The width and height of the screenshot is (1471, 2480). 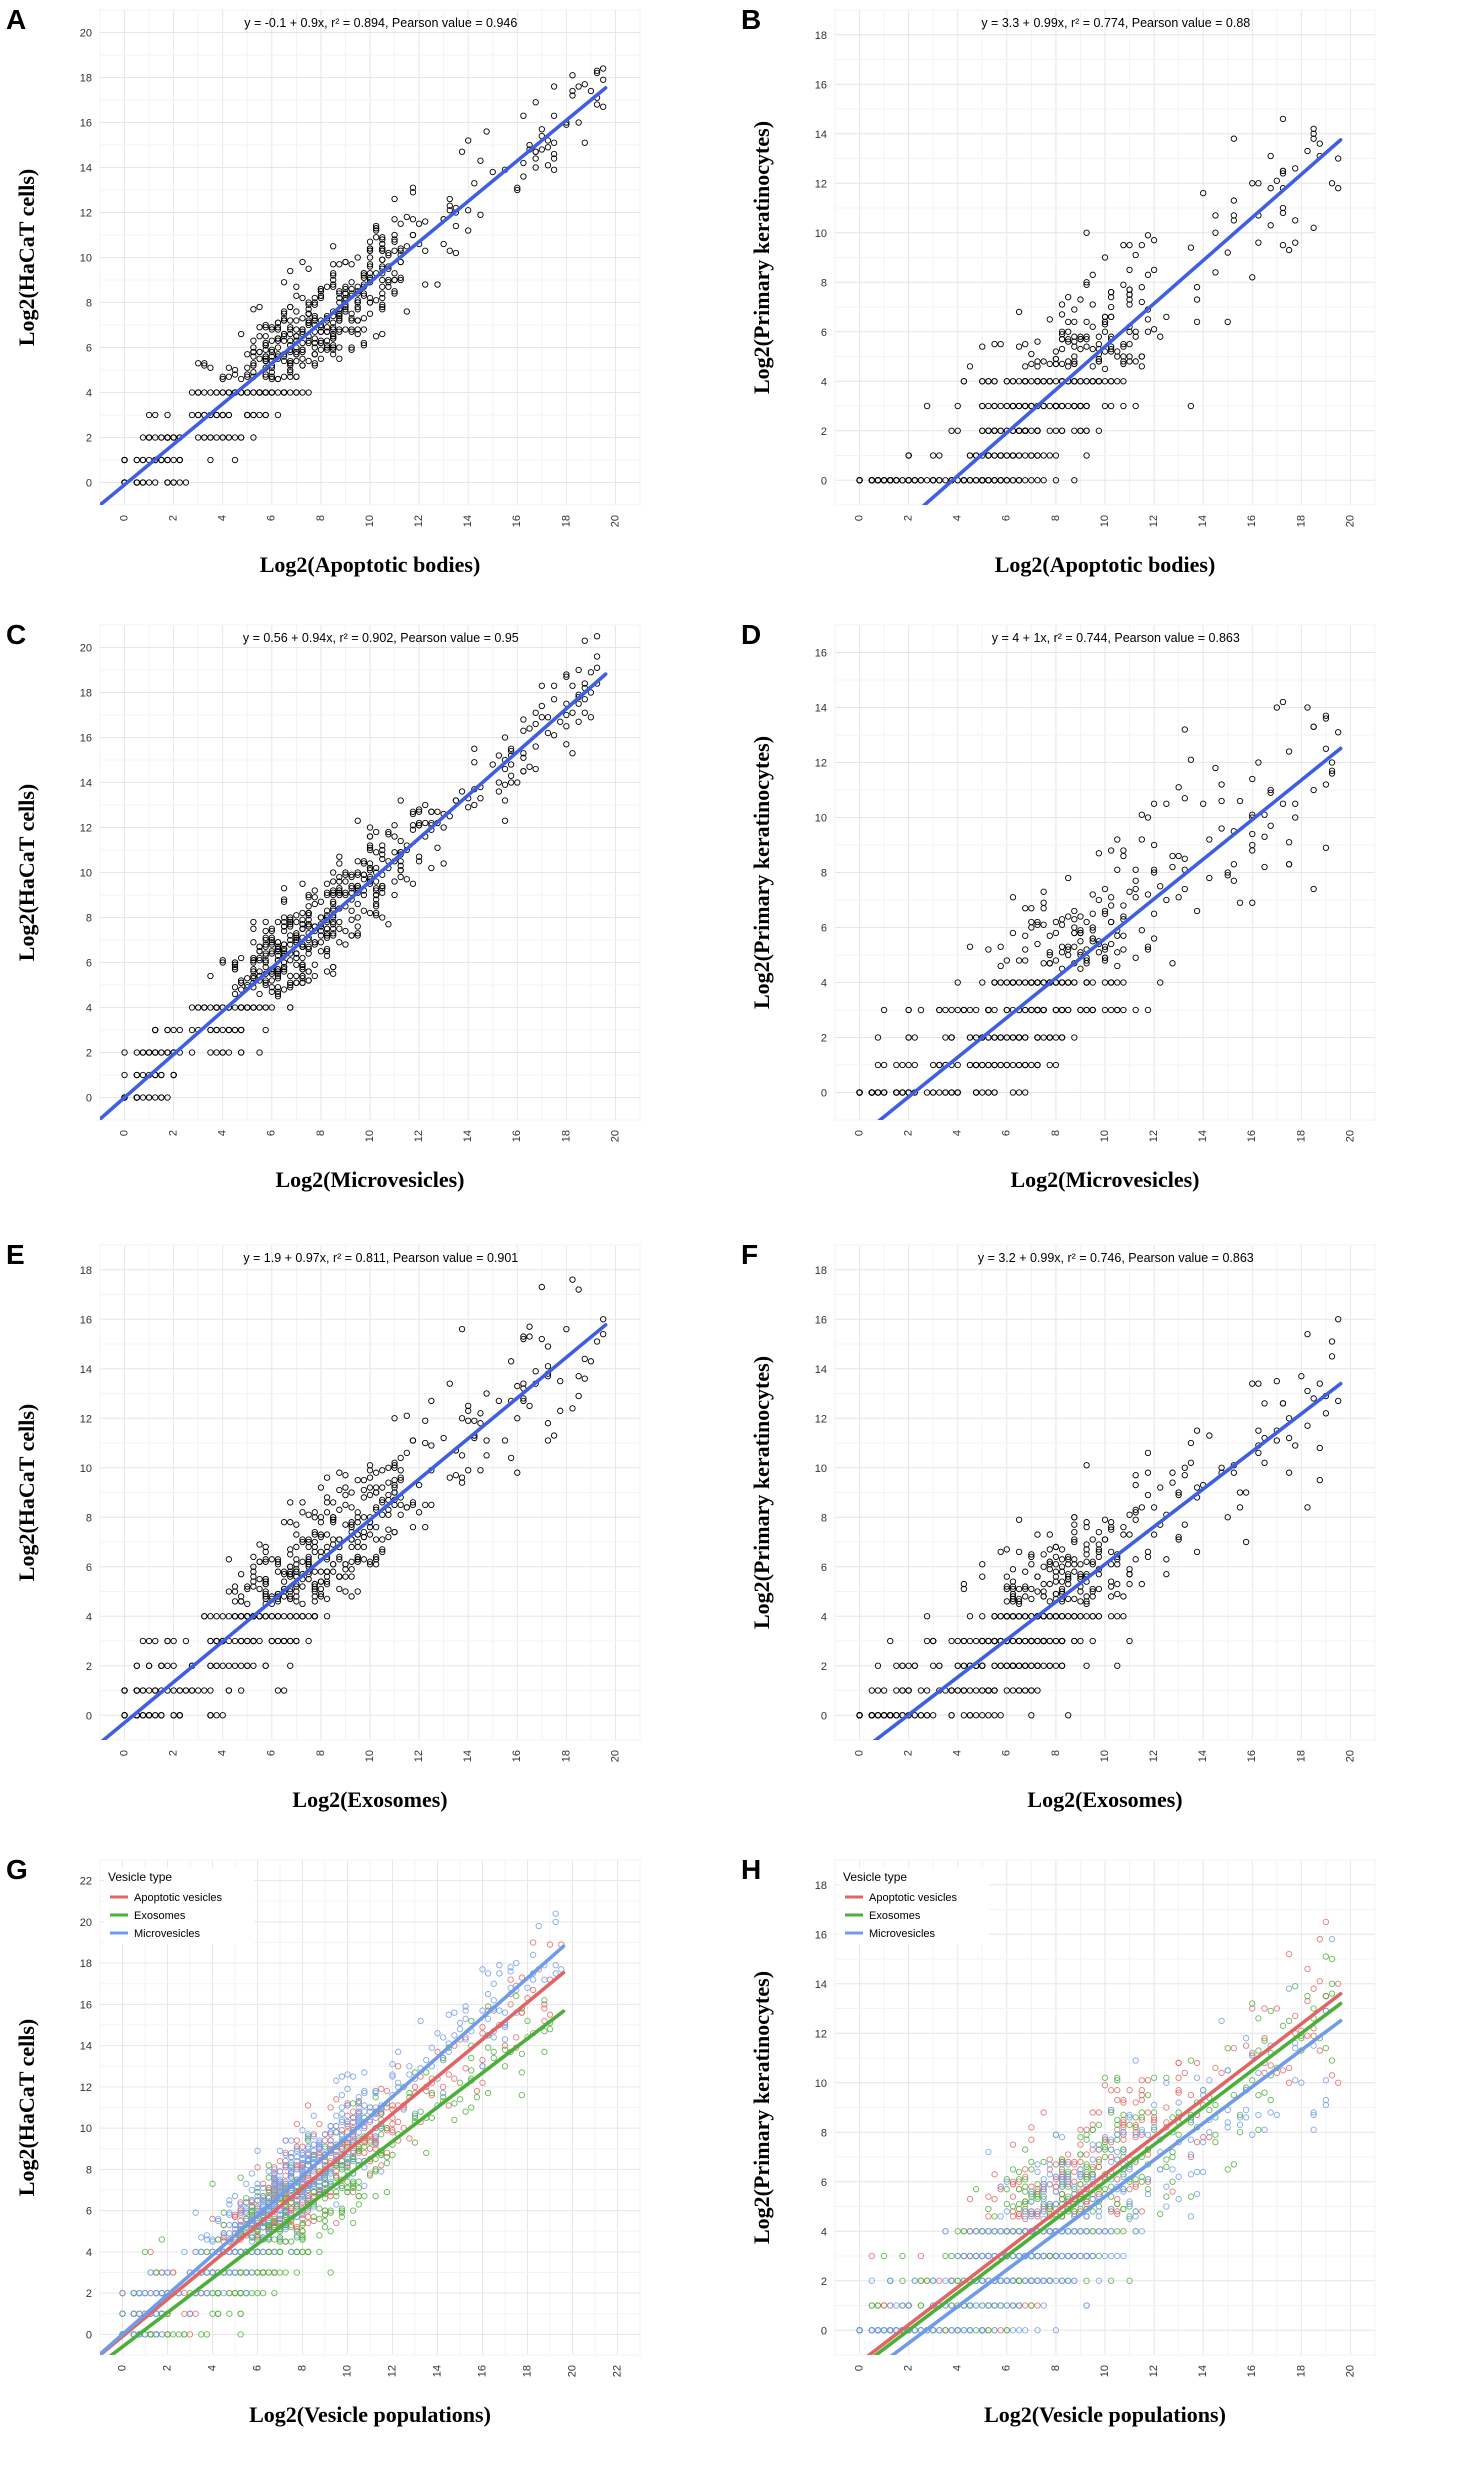 I want to click on x-tick-label: 20, so click(x=1350, y=521).